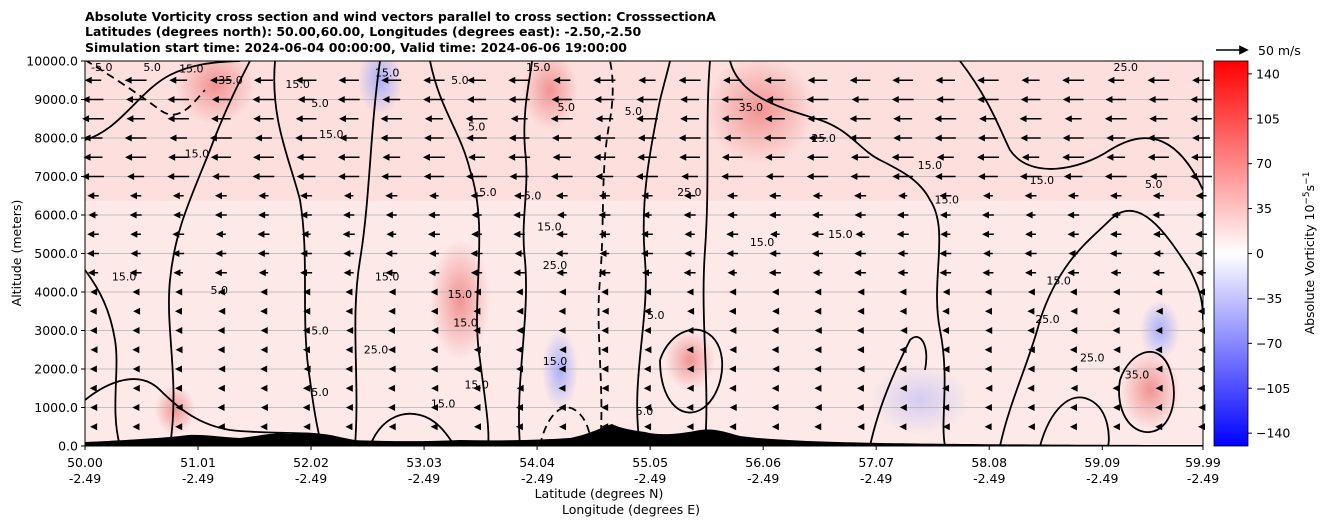 The height and width of the screenshot is (526, 1332). What do you see at coordinates (311, 462) in the screenshot?
I see `x-tick-label-lat: 52.02` at bounding box center [311, 462].